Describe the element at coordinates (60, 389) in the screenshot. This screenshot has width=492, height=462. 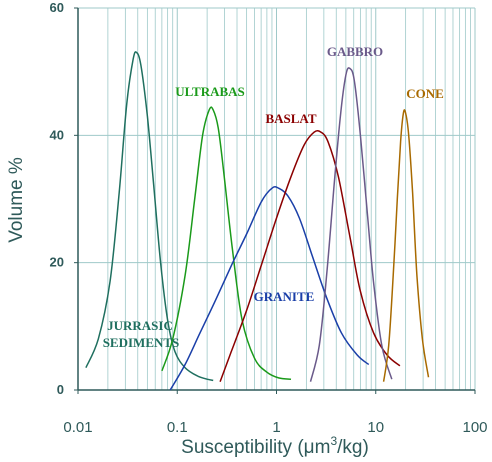
I see `y-tick-label: 0` at that location.